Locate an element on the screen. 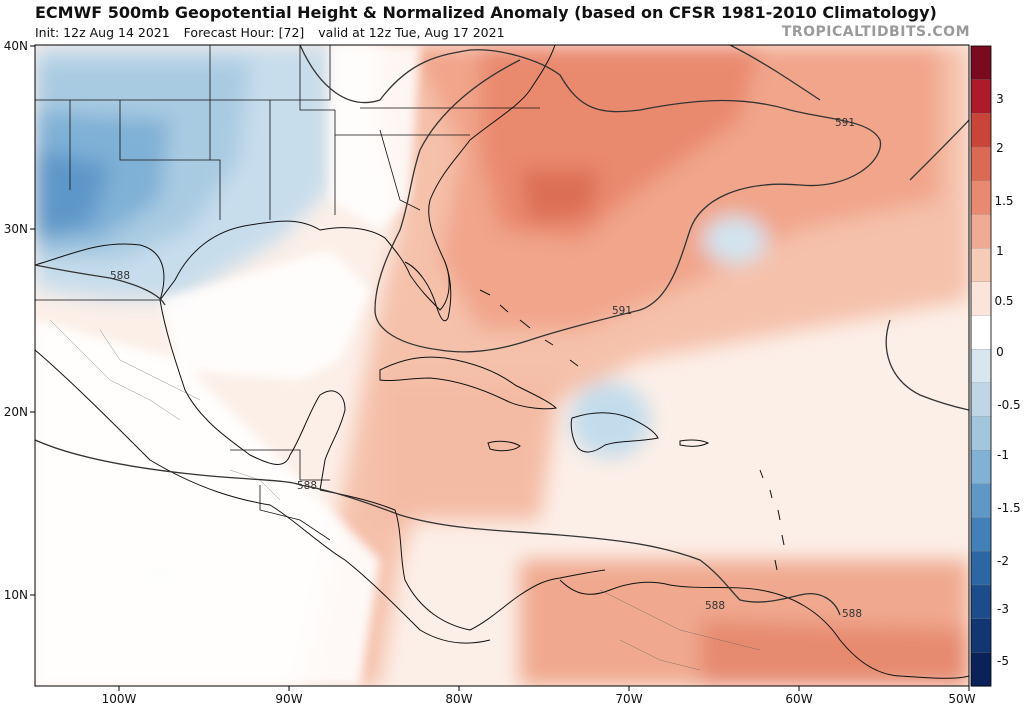 The height and width of the screenshot is (706, 1024). colorbar-label: 0 is located at coordinates (1000, 352).